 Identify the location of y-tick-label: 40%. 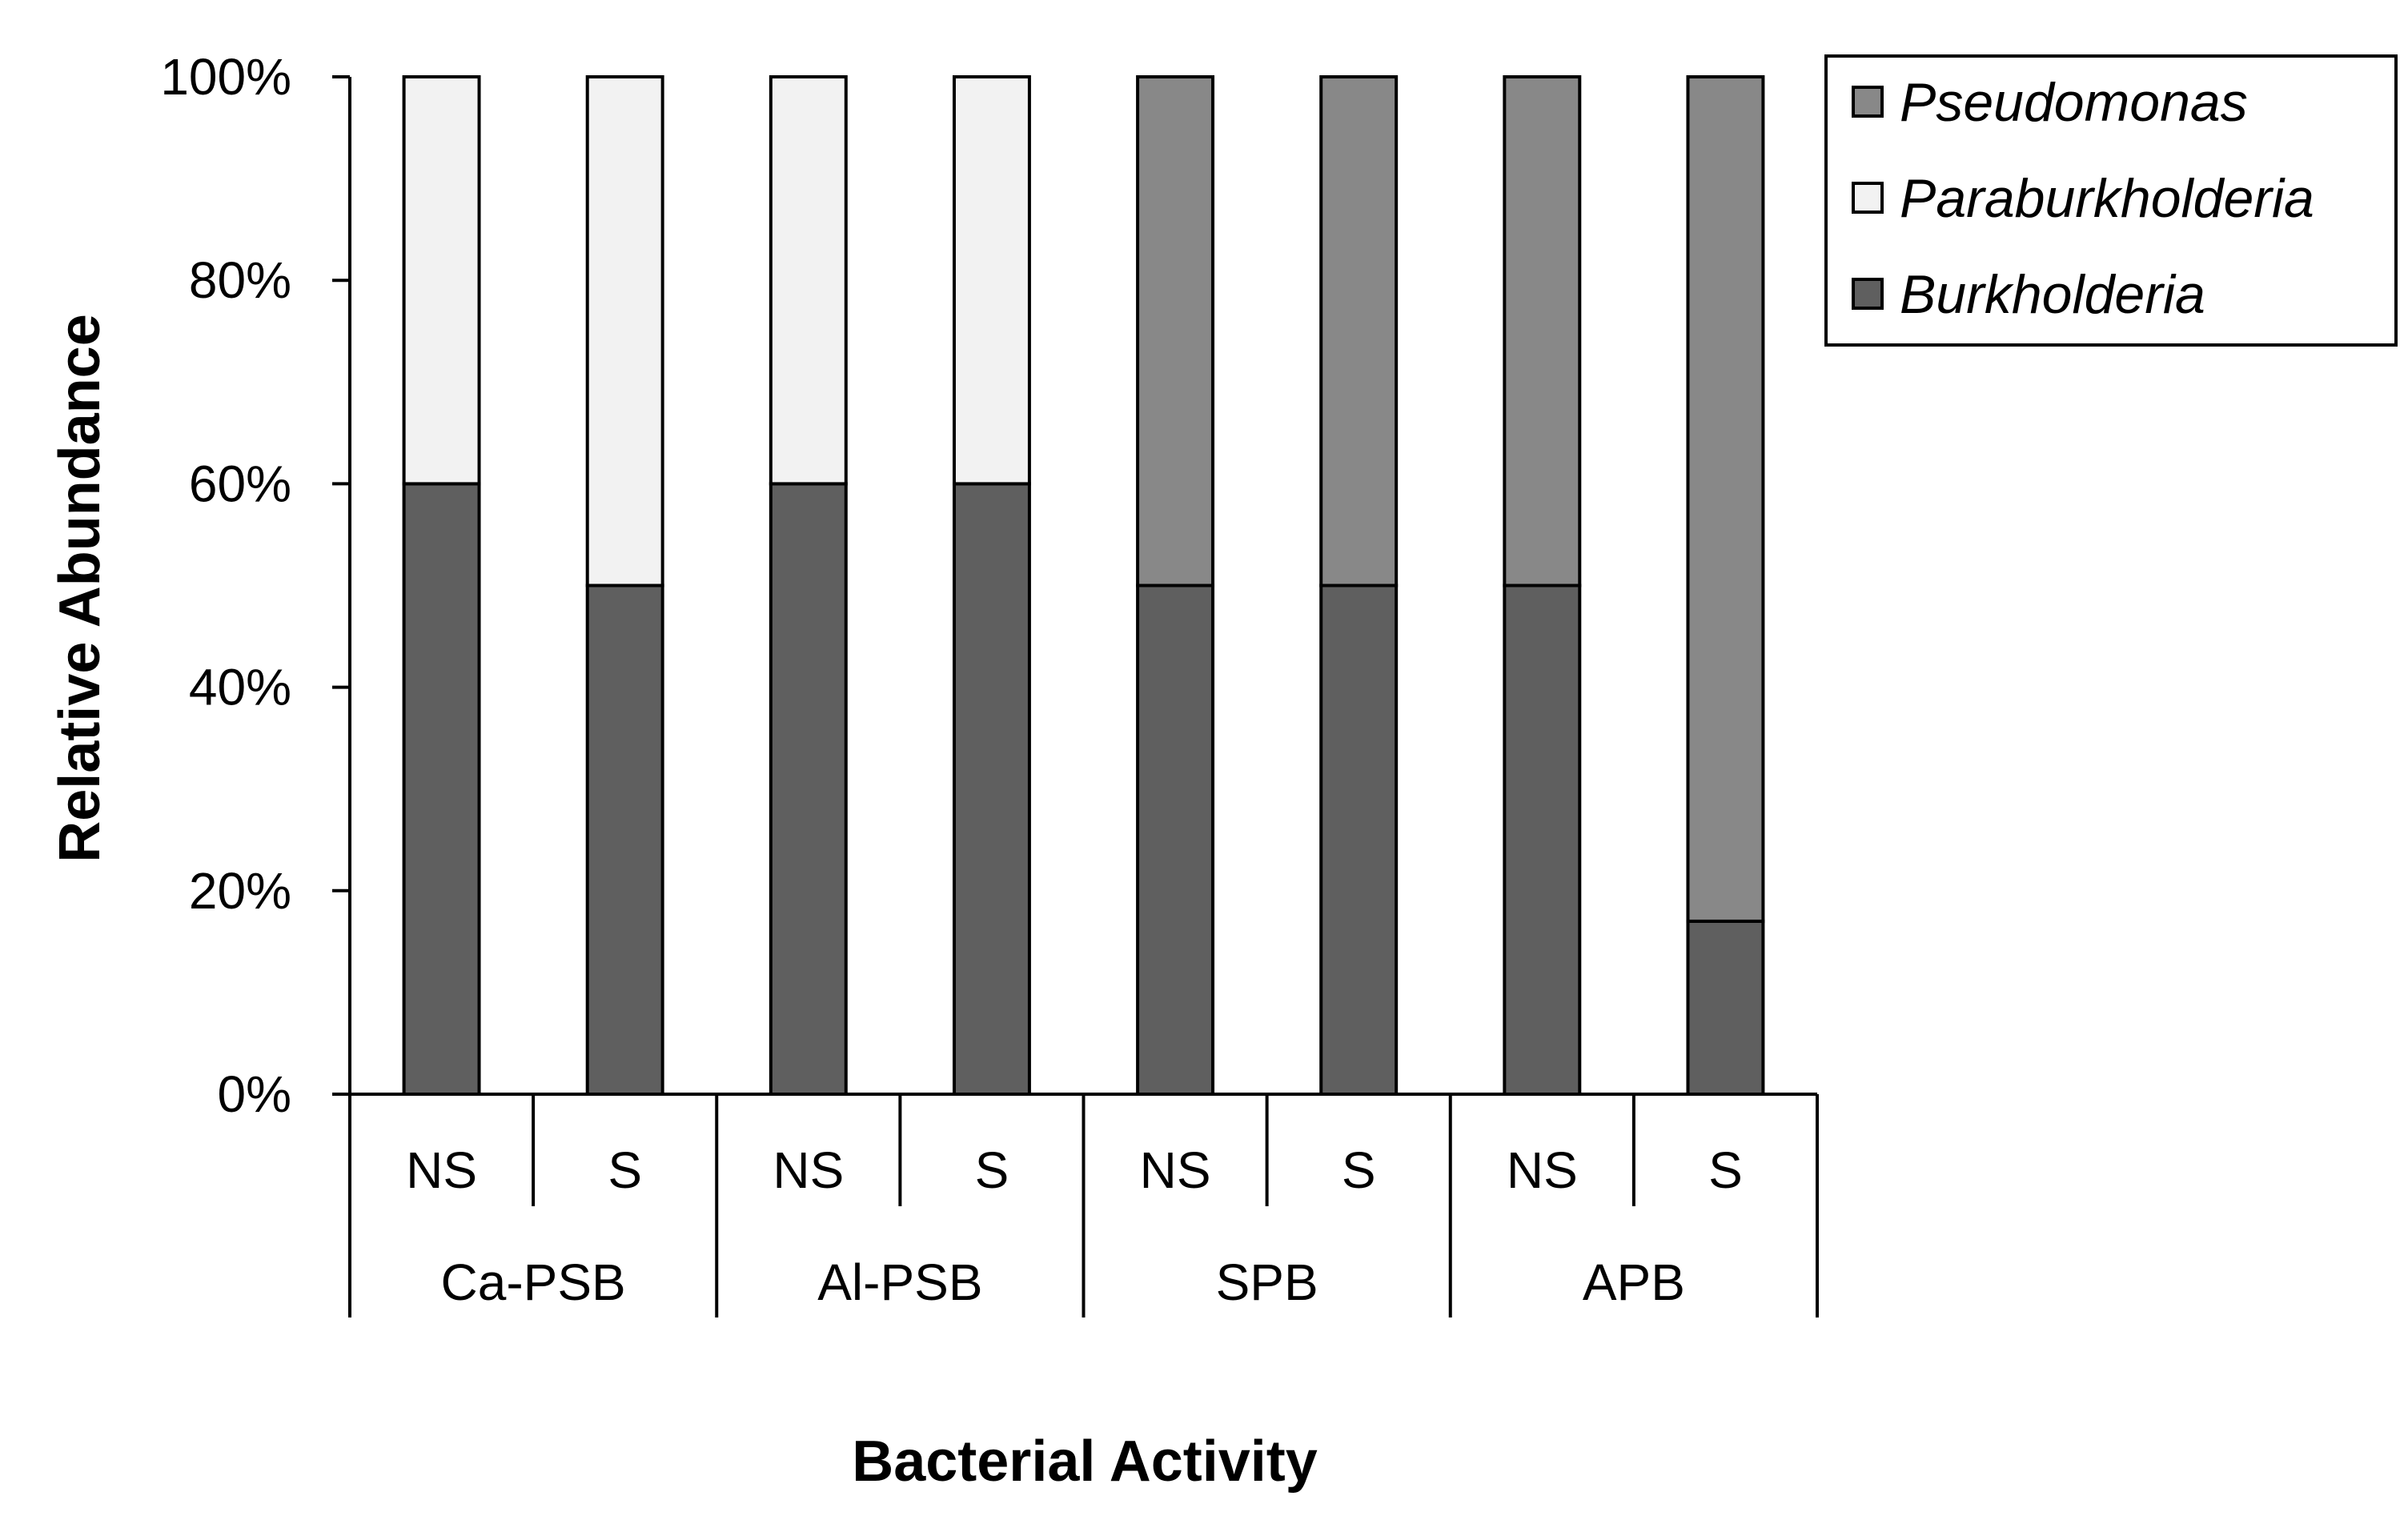
(240, 688).